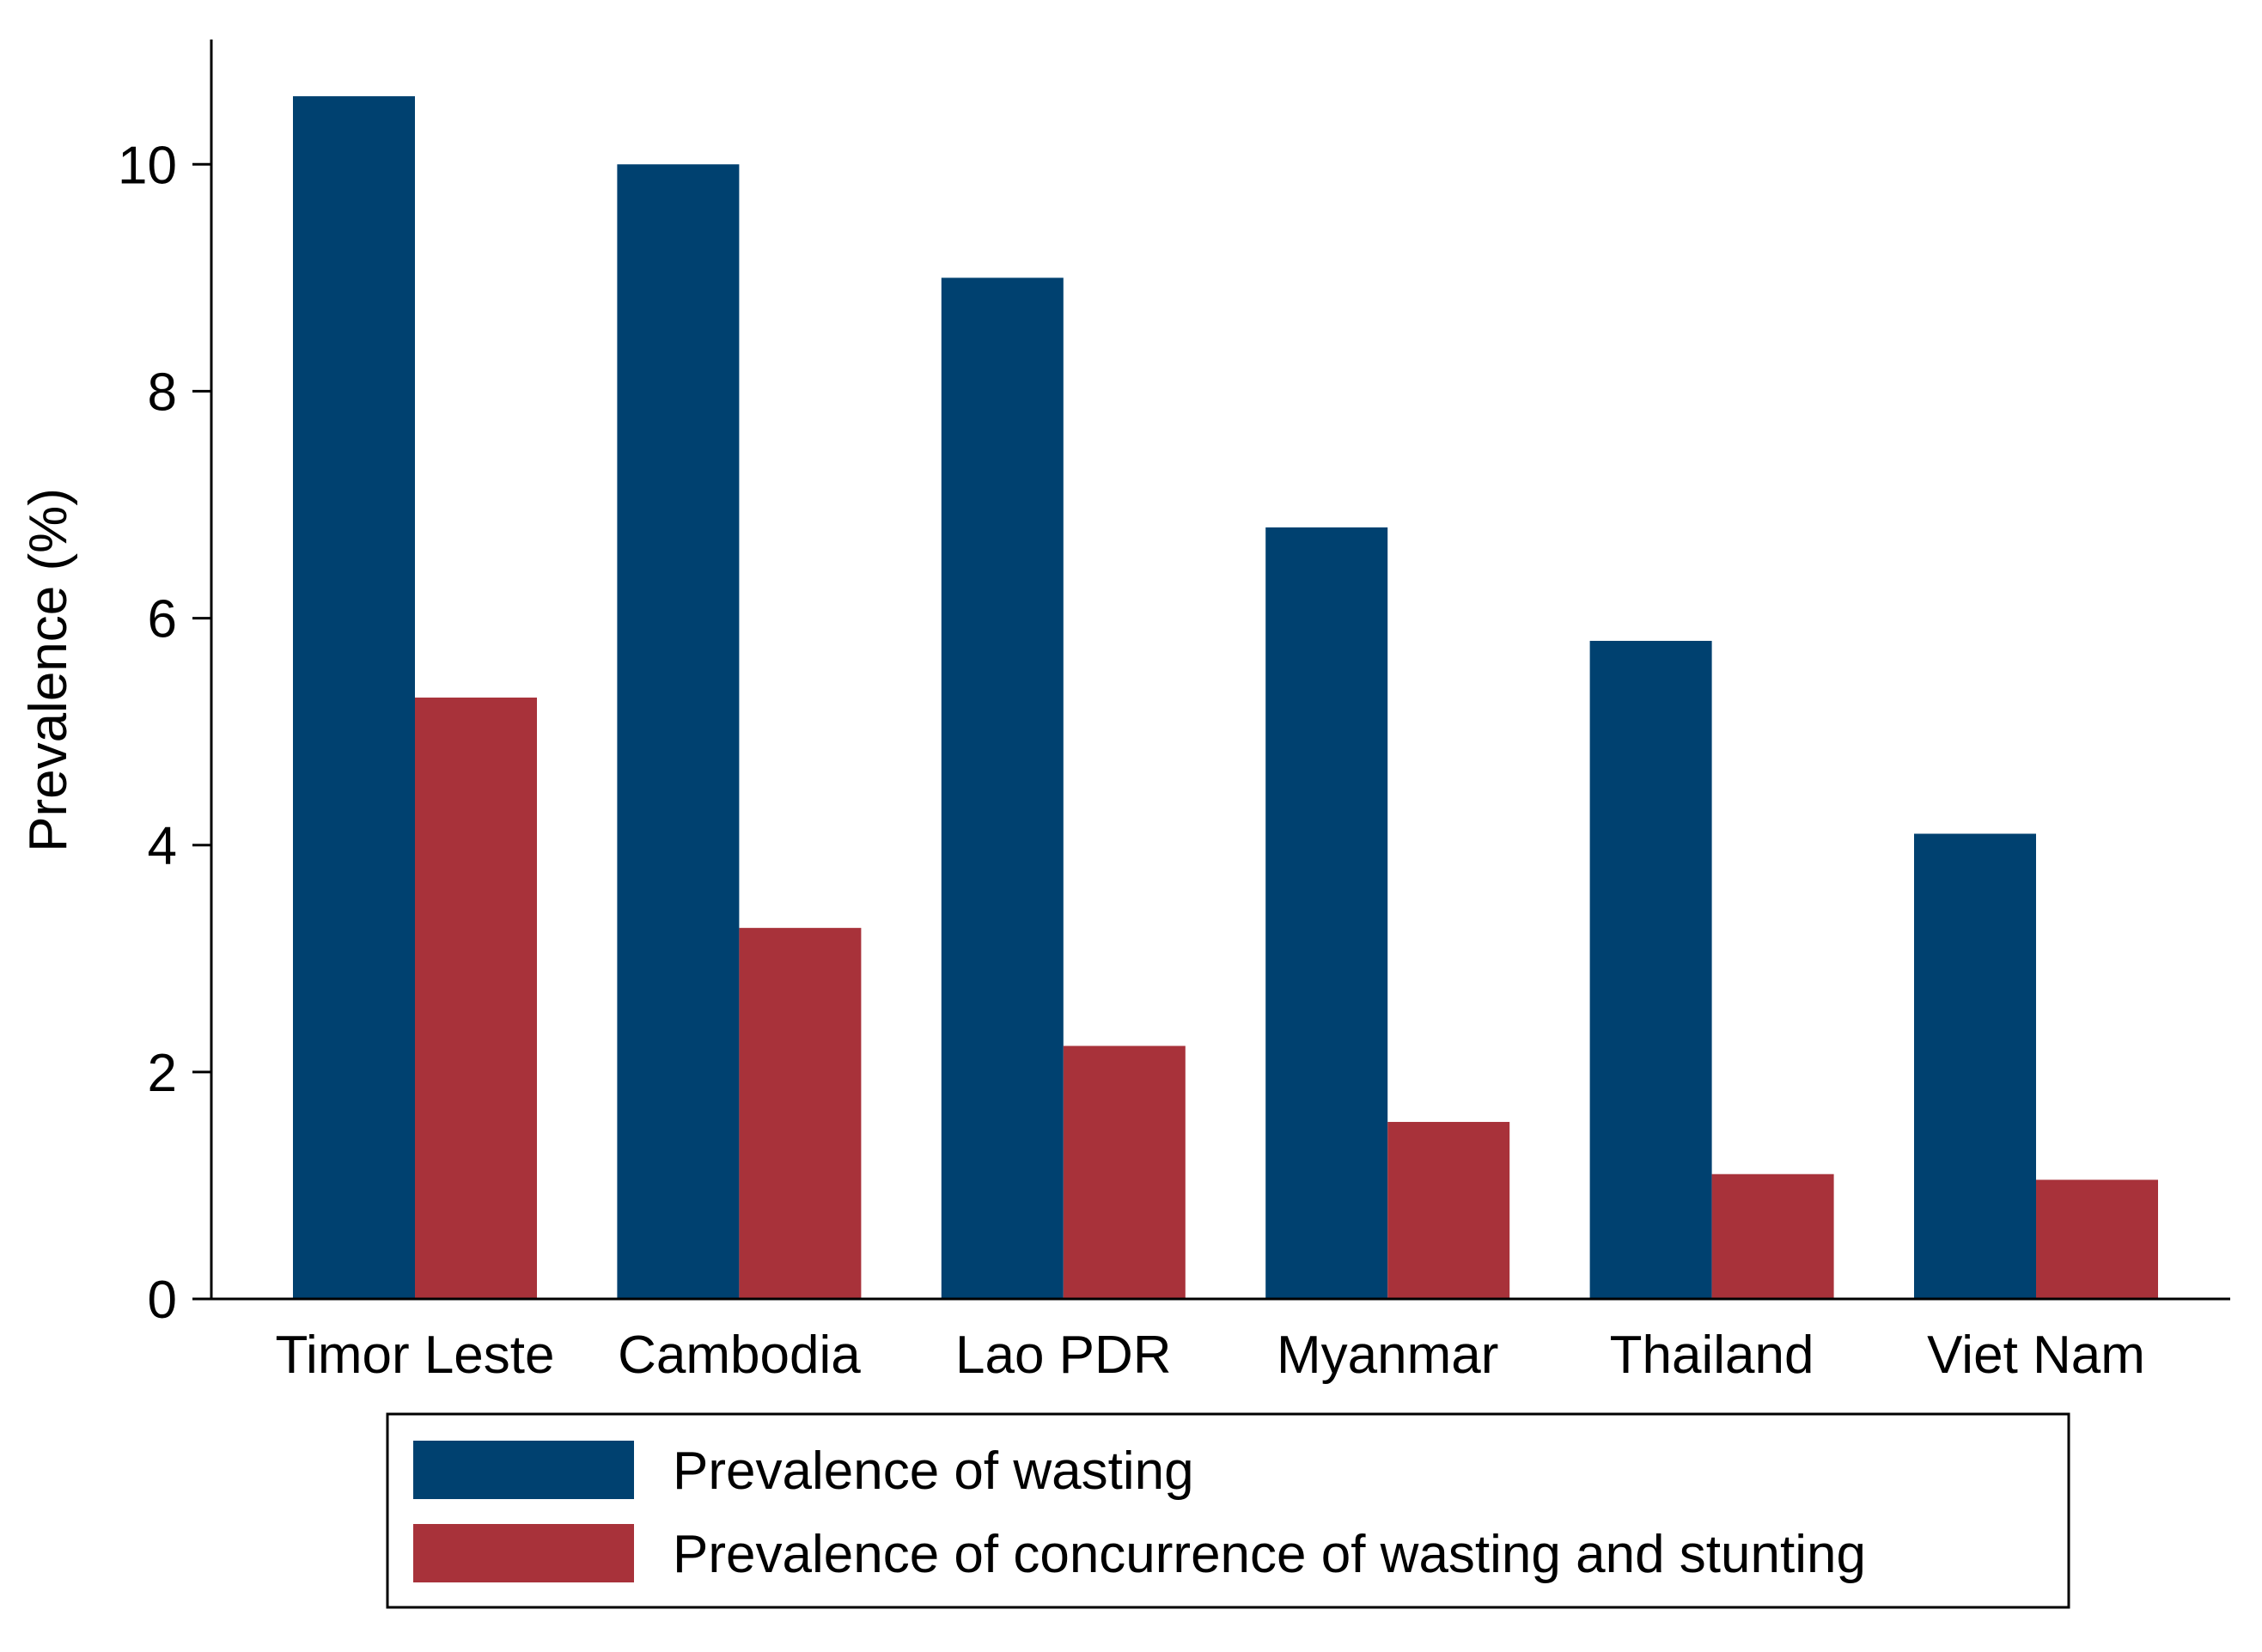 The width and height of the screenshot is (2262, 1652). I want to click on legend-label-wasting: Prevalence of wasting, so click(933, 1472).